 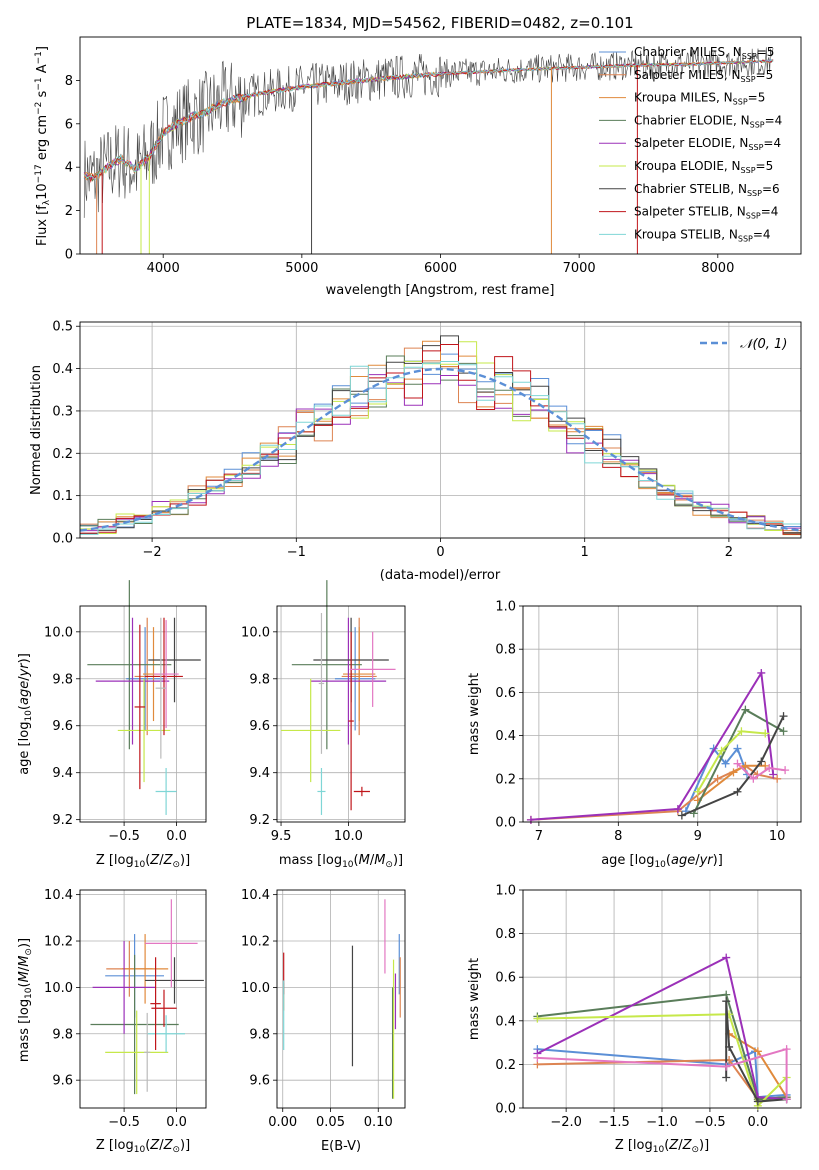 What do you see at coordinates (440, 575) in the screenshot?
I see `residuals-x-axis-label: (data-model)/error` at bounding box center [440, 575].